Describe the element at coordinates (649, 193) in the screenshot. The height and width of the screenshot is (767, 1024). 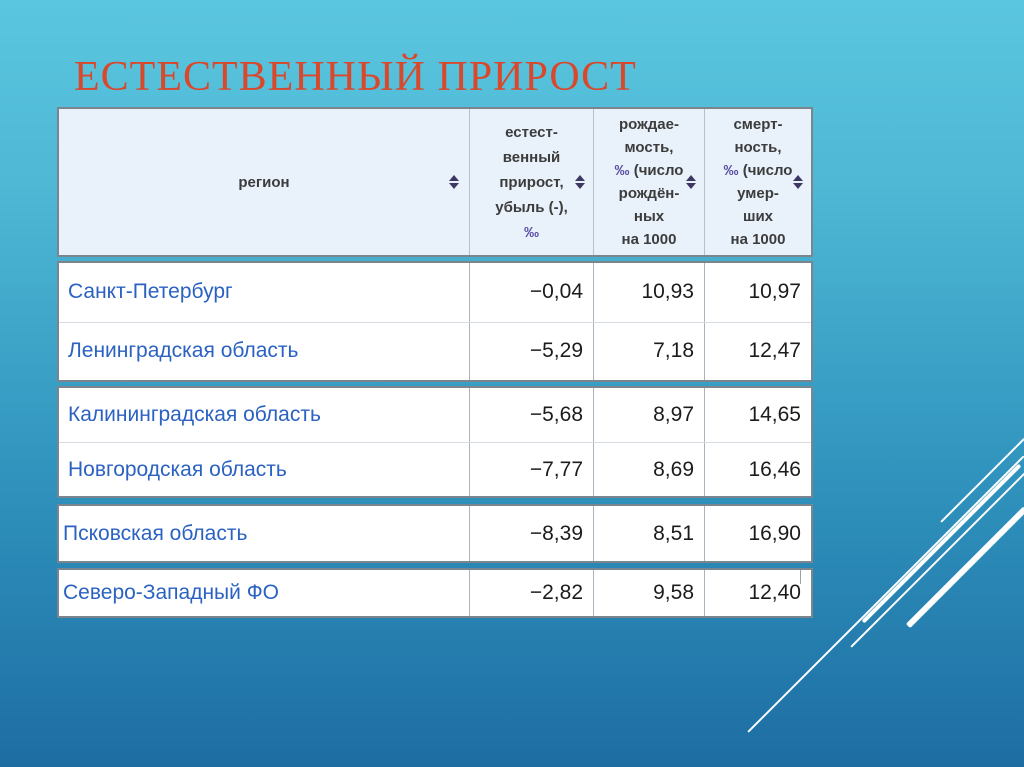
I see `header-line: рождён-` at that location.